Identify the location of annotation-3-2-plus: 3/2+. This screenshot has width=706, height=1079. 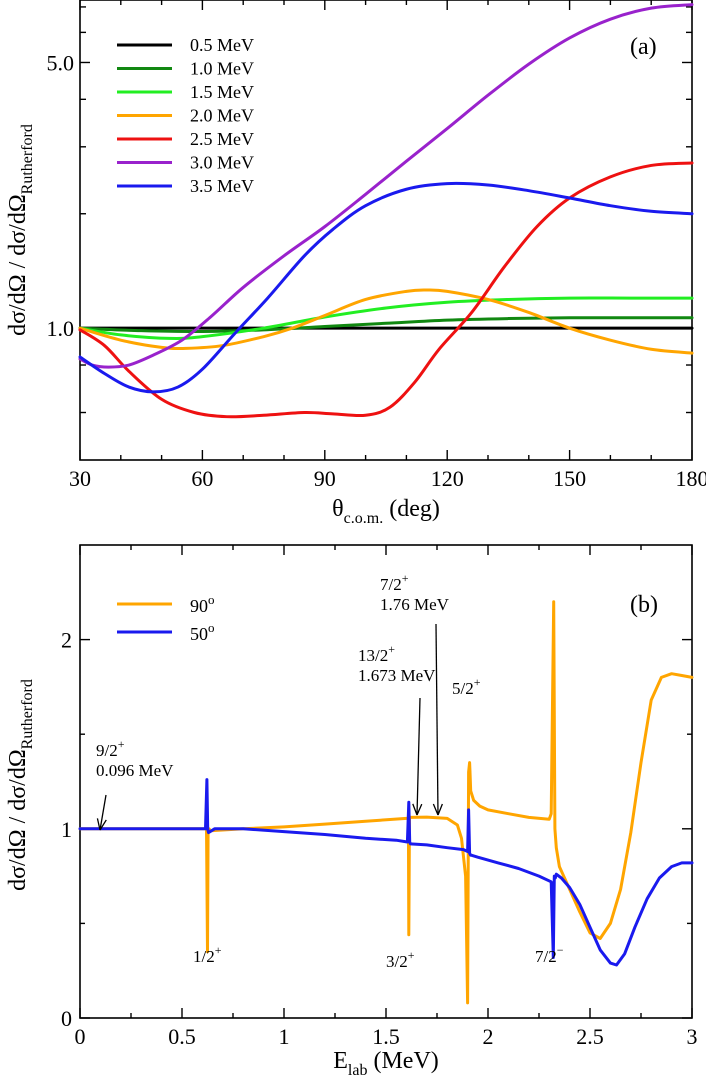
(400, 959).